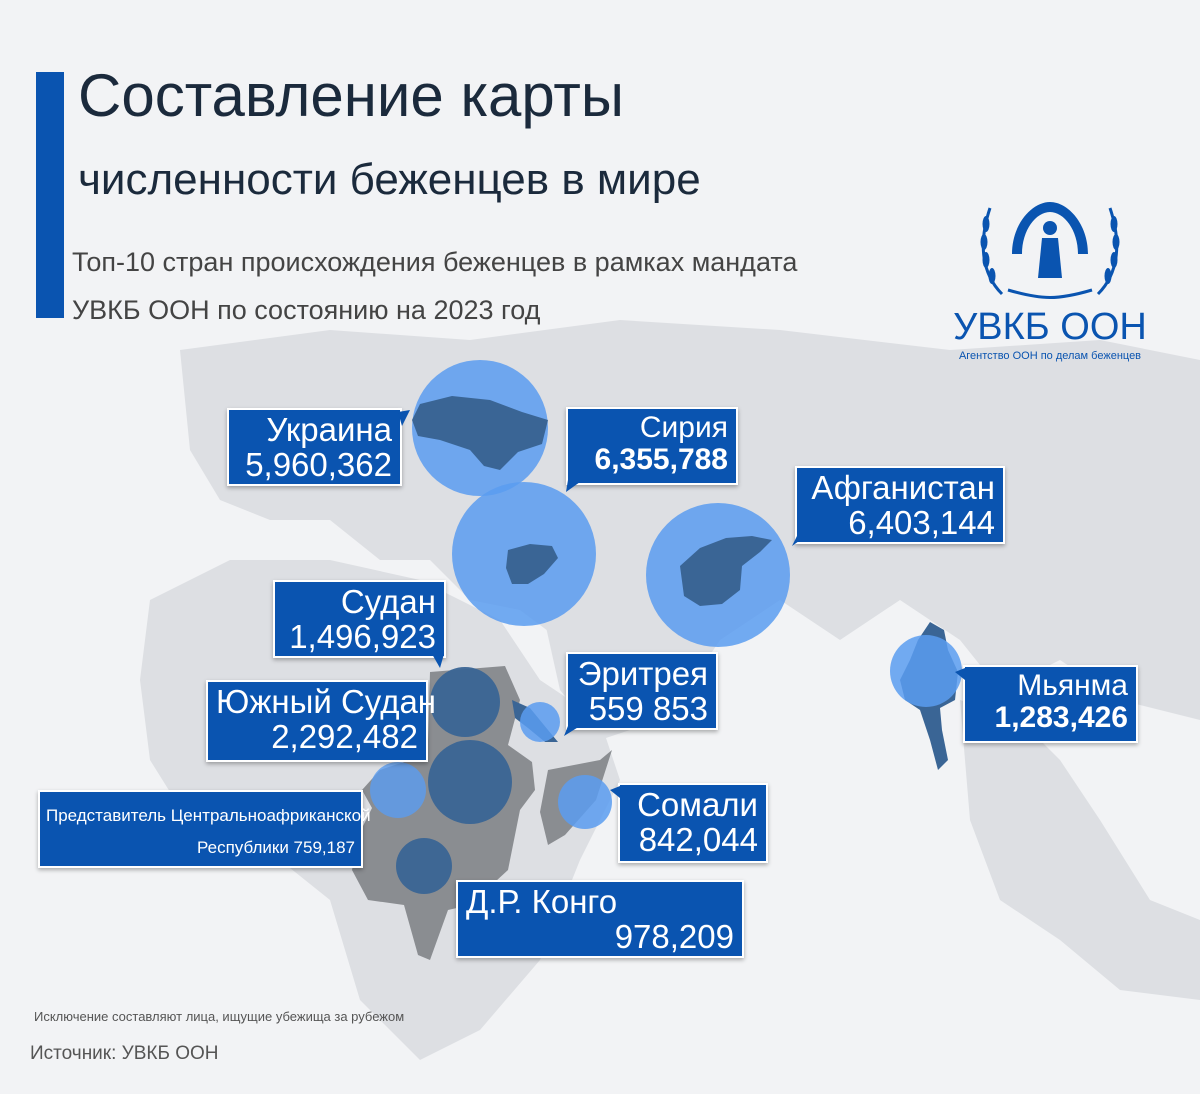 The width and height of the screenshot is (1200, 1094). I want to click on label-refugee-count: 978,209, so click(674, 936).